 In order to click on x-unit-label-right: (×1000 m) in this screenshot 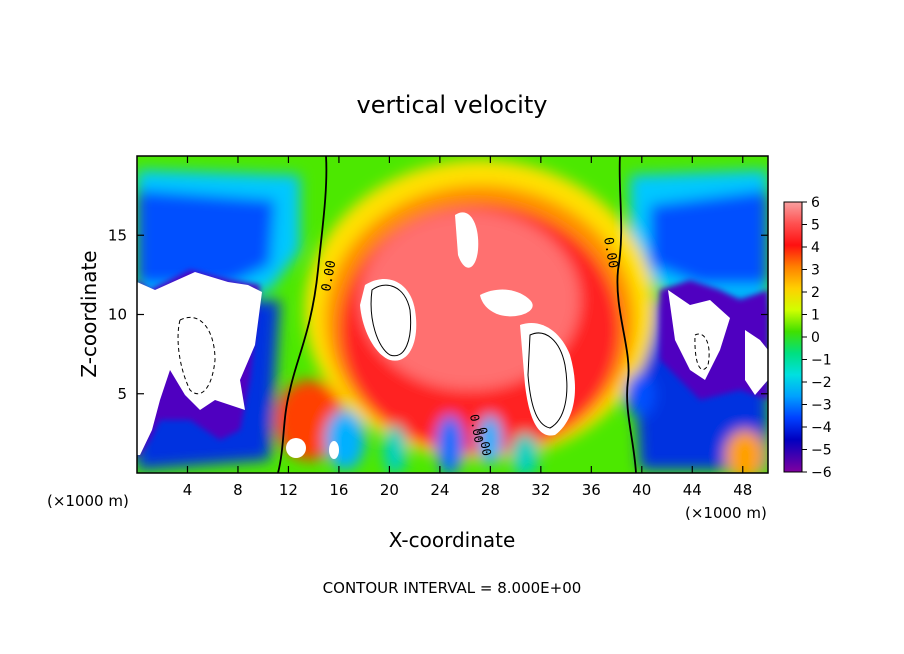, I will do `click(726, 513)`.